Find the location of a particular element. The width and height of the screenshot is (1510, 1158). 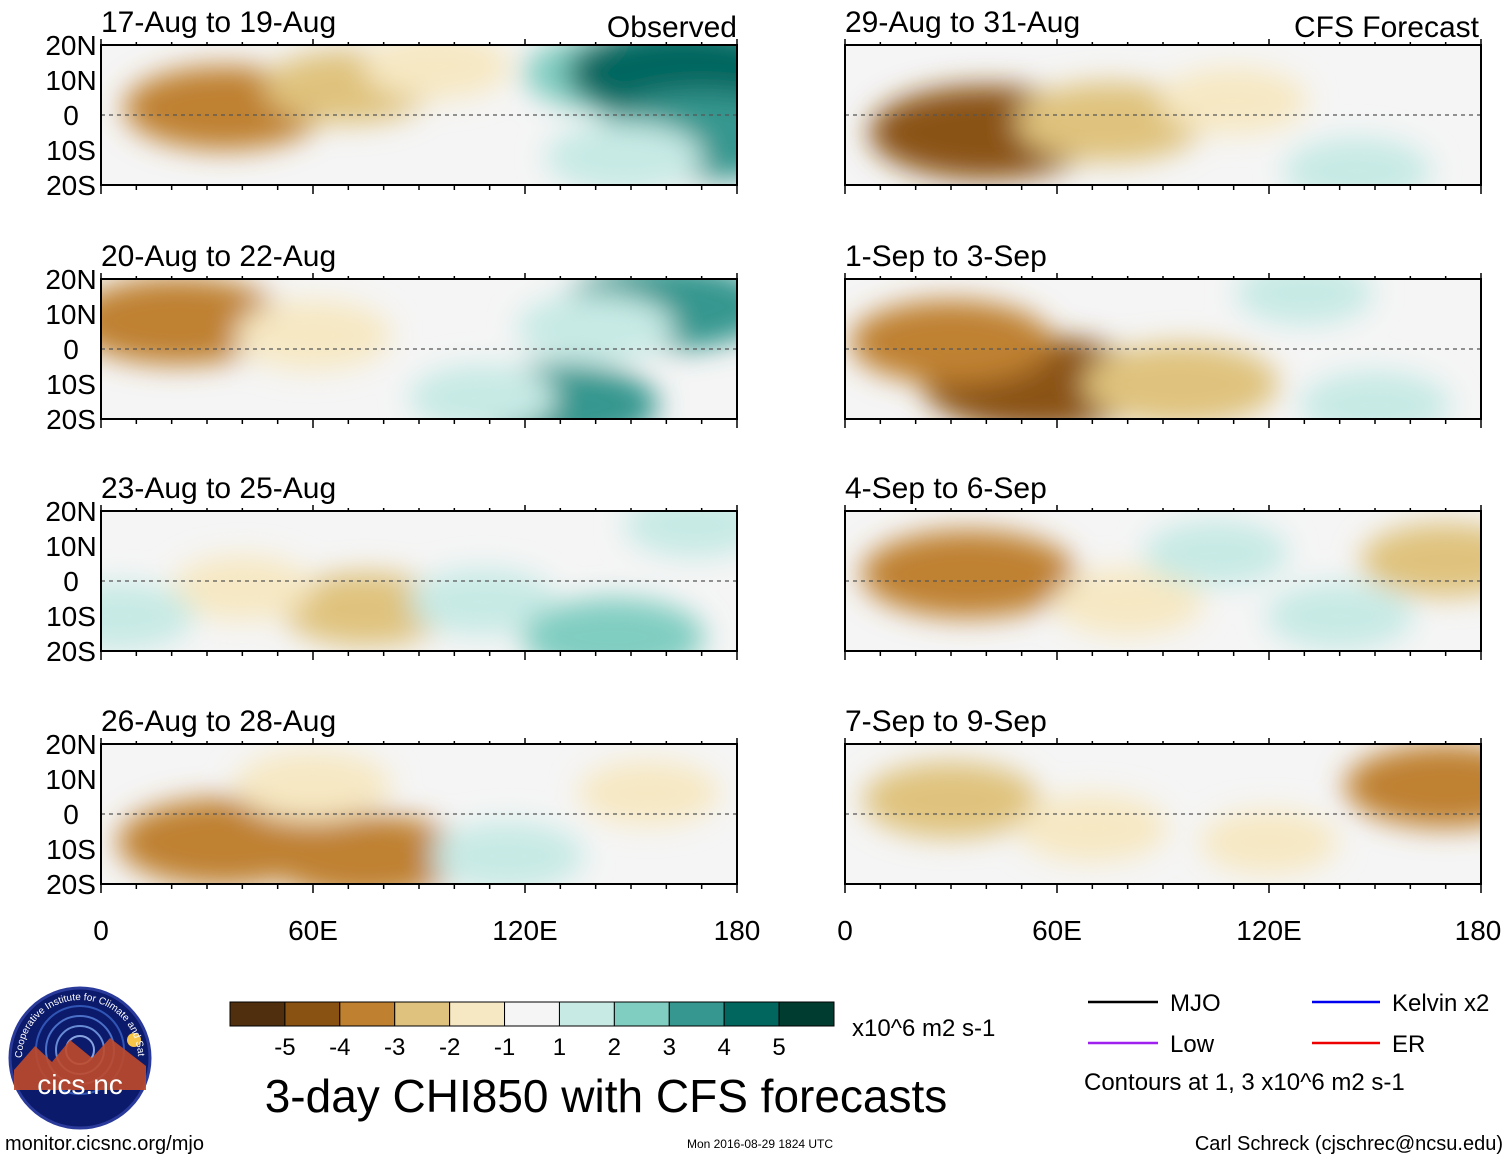

panel-title: 23-Aug to 25-Aug is located at coordinates (218, 488).